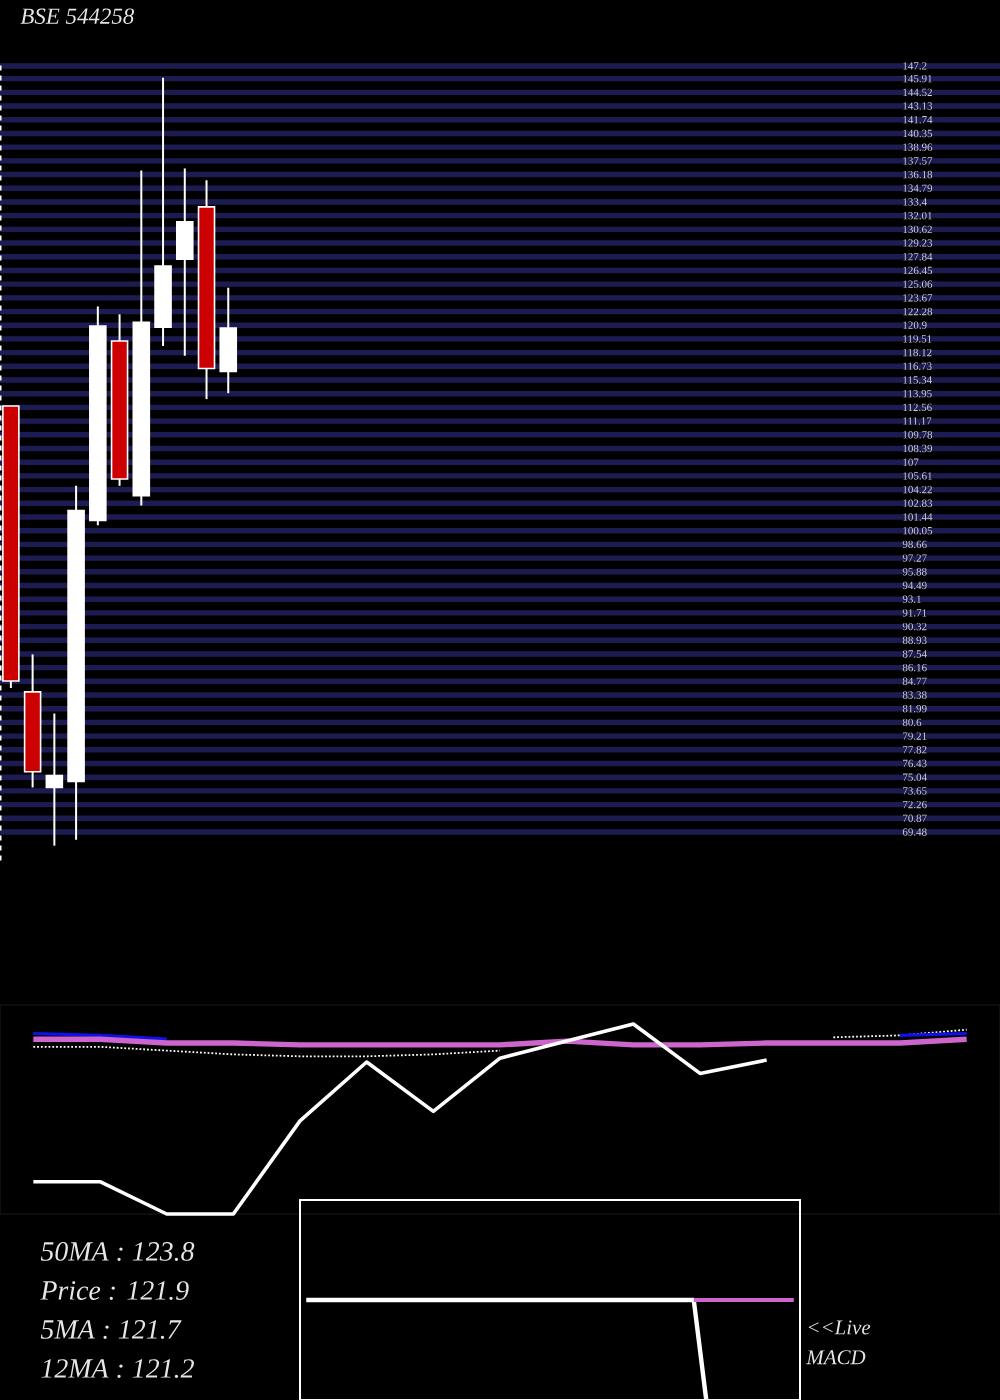 This screenshot has height=1400, width=1000. I want to click on text: <<Live MACD, so click(838, 1342).